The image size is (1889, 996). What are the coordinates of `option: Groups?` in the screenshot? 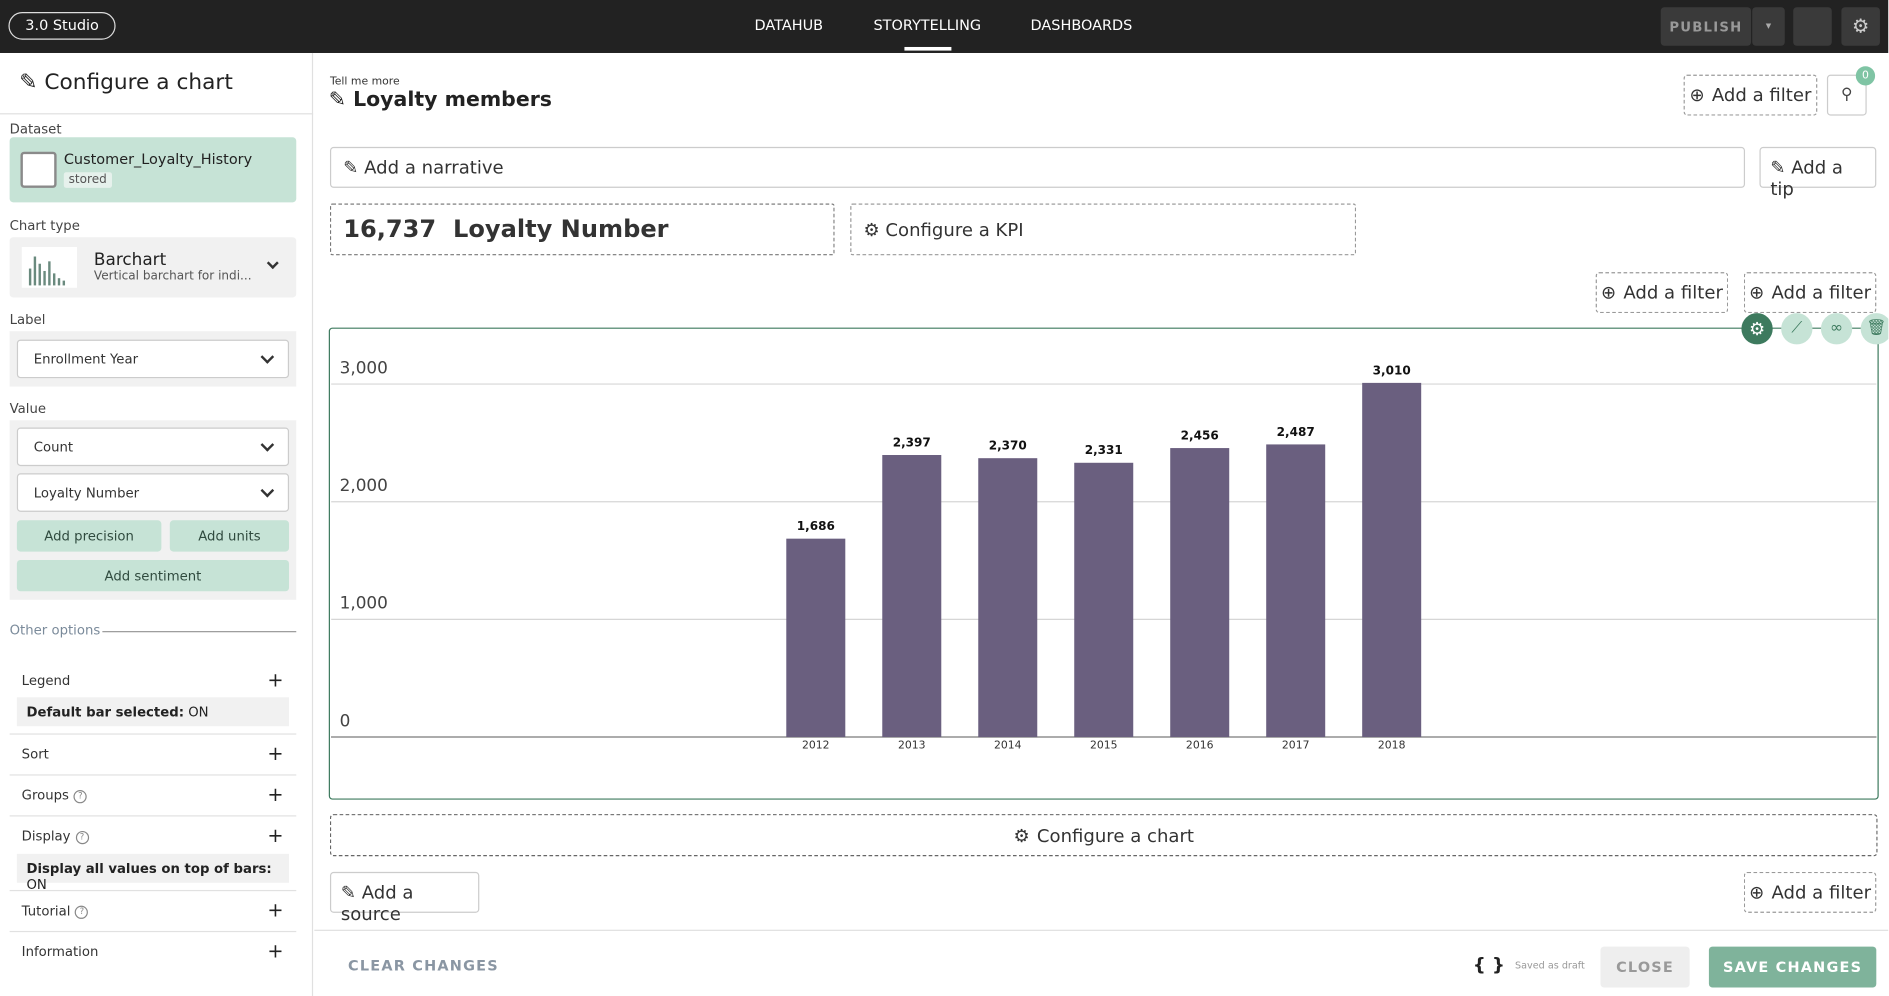 It's located at (54, 796).